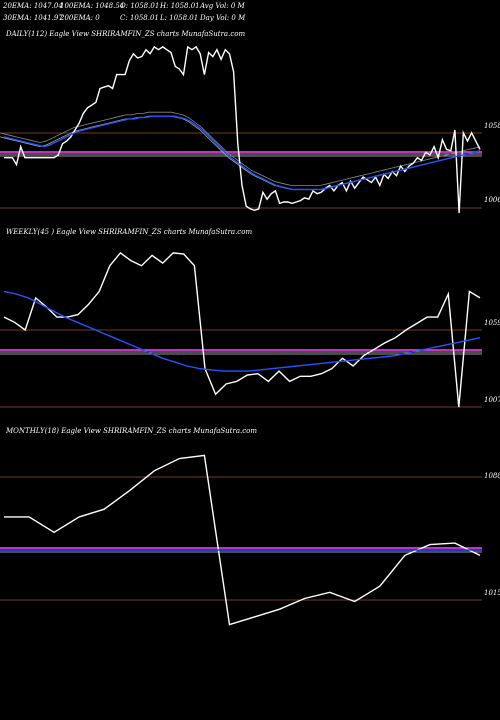 The image size is (500, 720). What do you see at coordinates (492, 593) in the screenshot?
I see `ytick-label-2-1: 1015` at bounding box center [492, 593].